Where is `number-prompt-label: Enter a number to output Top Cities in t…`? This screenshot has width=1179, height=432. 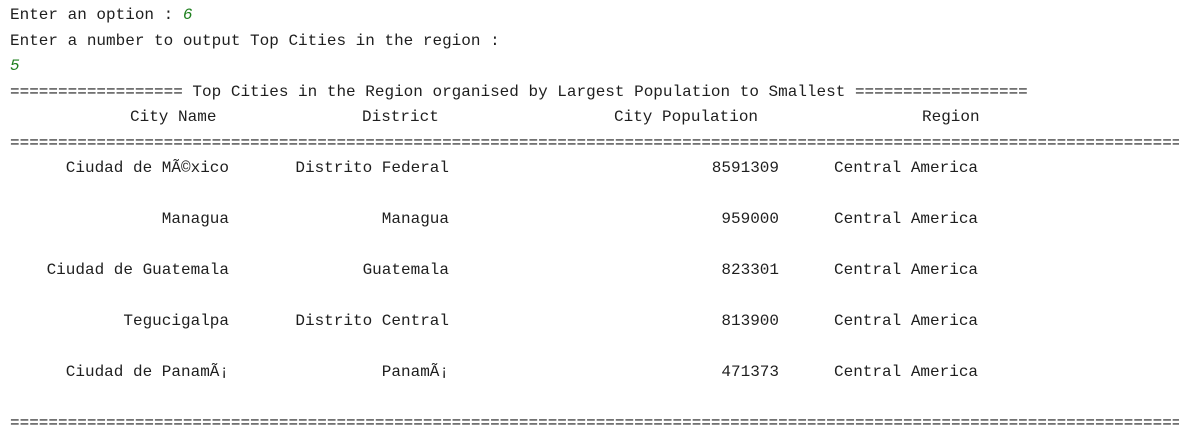 number-prompt-label: Enter a number to output Top Cities in t… is located at coordinates (255, 41).